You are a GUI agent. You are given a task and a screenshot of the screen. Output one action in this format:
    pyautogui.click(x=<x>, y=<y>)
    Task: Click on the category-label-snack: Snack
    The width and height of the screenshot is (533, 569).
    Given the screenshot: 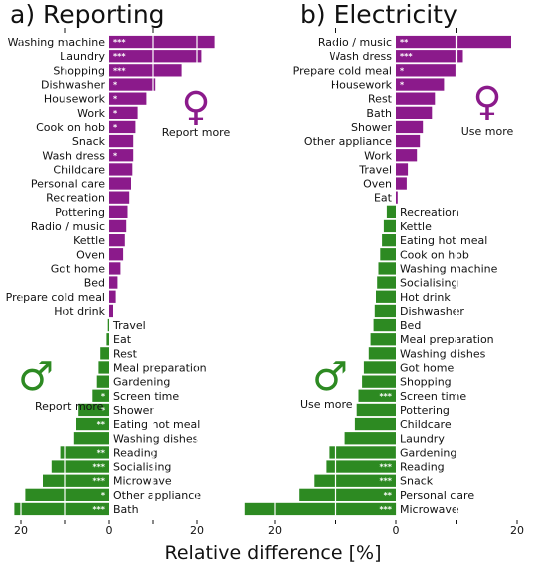 What is the action you would take?
    pyautogui.click(x=89, y=141)
    